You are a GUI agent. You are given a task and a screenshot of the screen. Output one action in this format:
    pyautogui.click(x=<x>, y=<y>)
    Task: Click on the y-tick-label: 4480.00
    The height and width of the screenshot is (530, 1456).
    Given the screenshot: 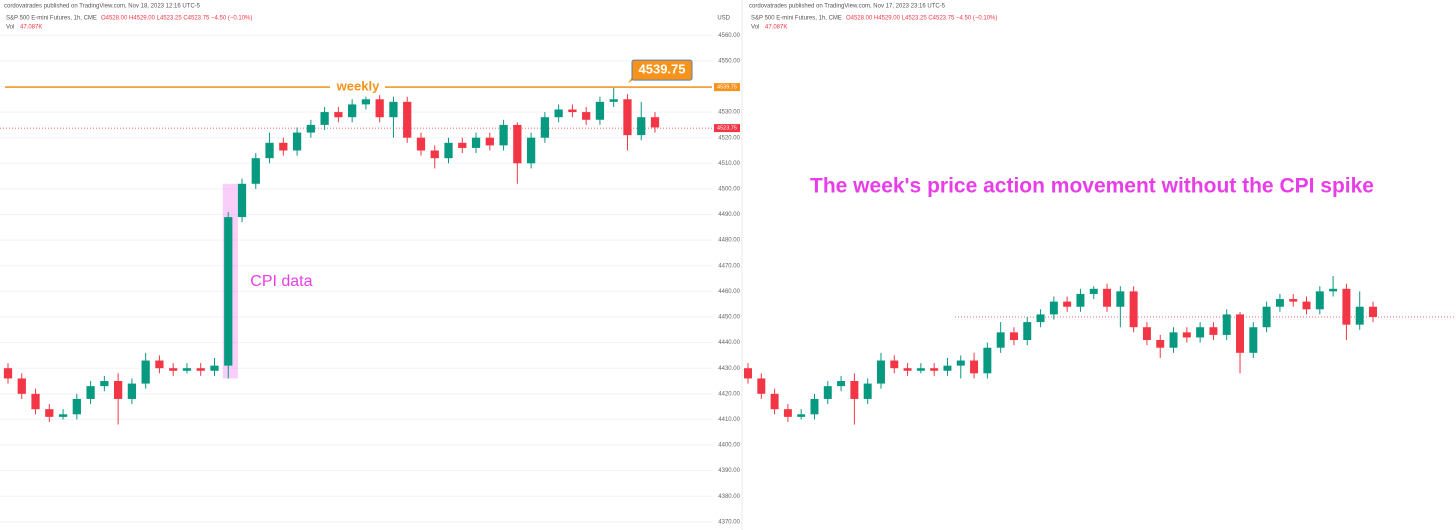 What is the action you would take?
    pyautogui.click(x=729, y=241)
    